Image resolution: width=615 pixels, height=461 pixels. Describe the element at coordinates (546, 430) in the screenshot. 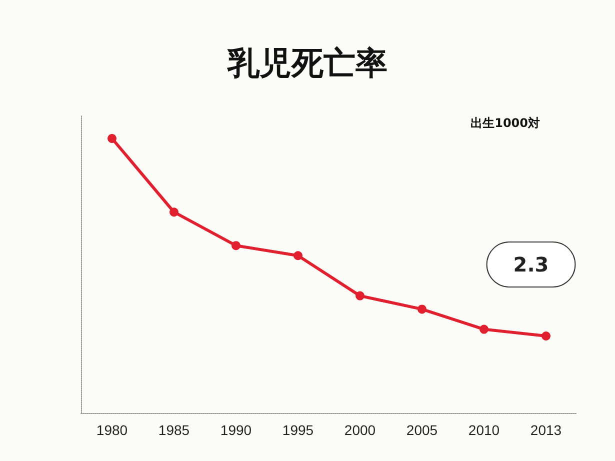

I see `x-tick-label: 2013` at that location.